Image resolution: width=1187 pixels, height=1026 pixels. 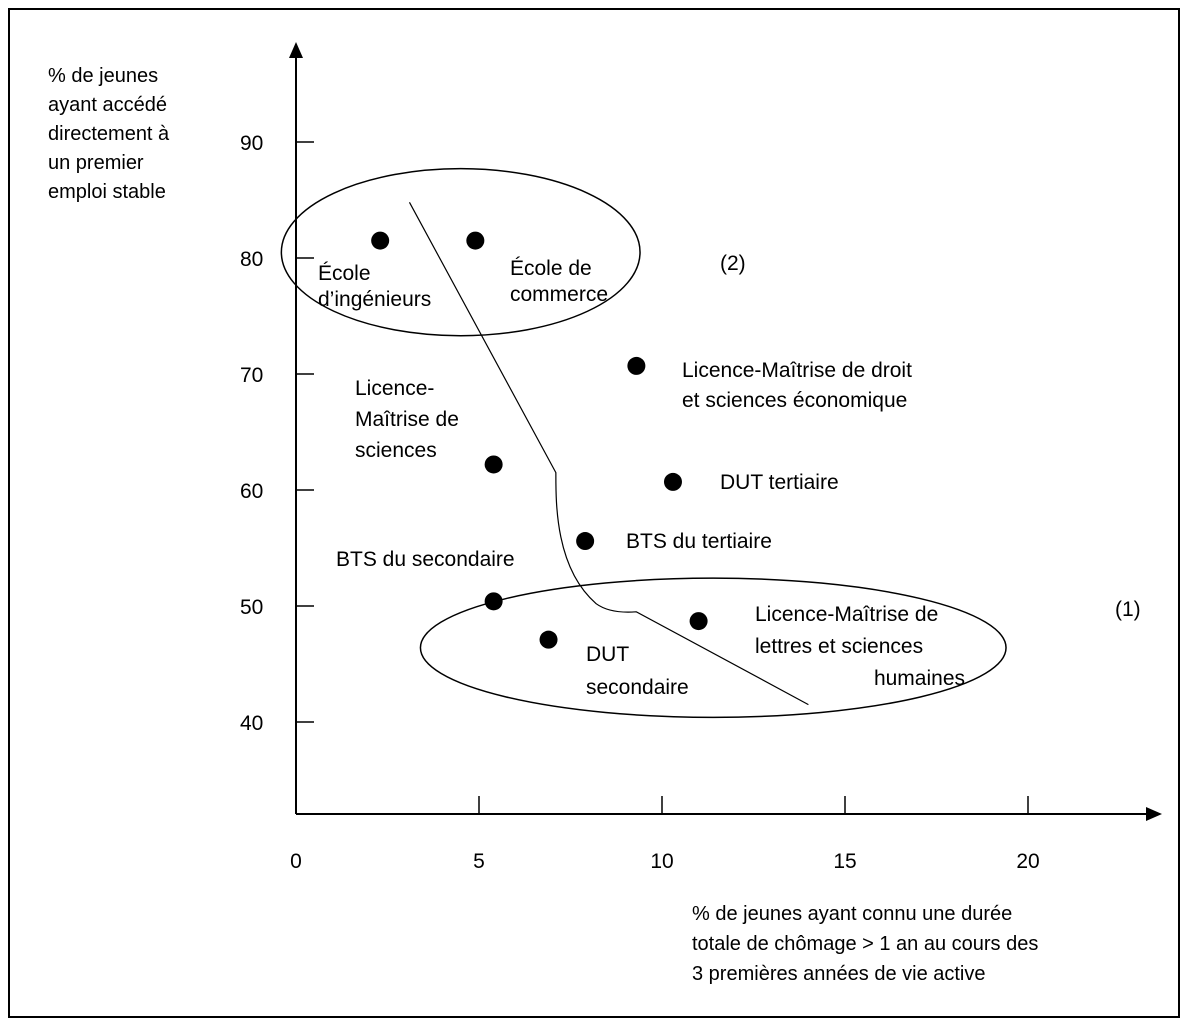 I want to click on point-label: commerce, so click(x=559, y=294).